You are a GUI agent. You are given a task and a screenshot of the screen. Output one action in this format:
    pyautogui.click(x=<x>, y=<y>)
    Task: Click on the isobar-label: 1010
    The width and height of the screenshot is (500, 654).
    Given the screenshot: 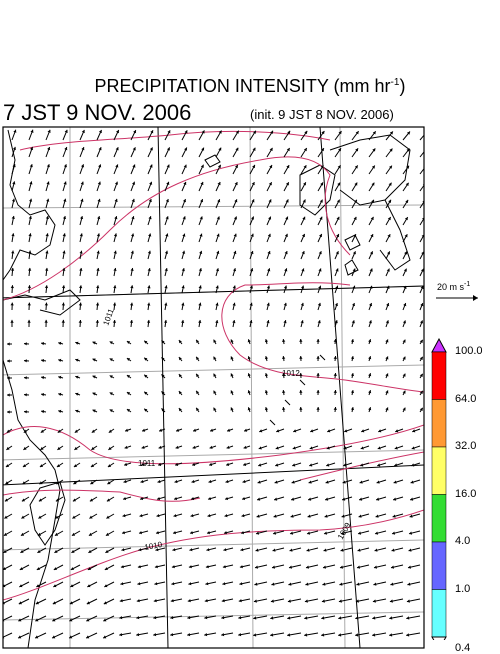 What is the action you would take?
    pyautogui.click(x=154, y=546)
    